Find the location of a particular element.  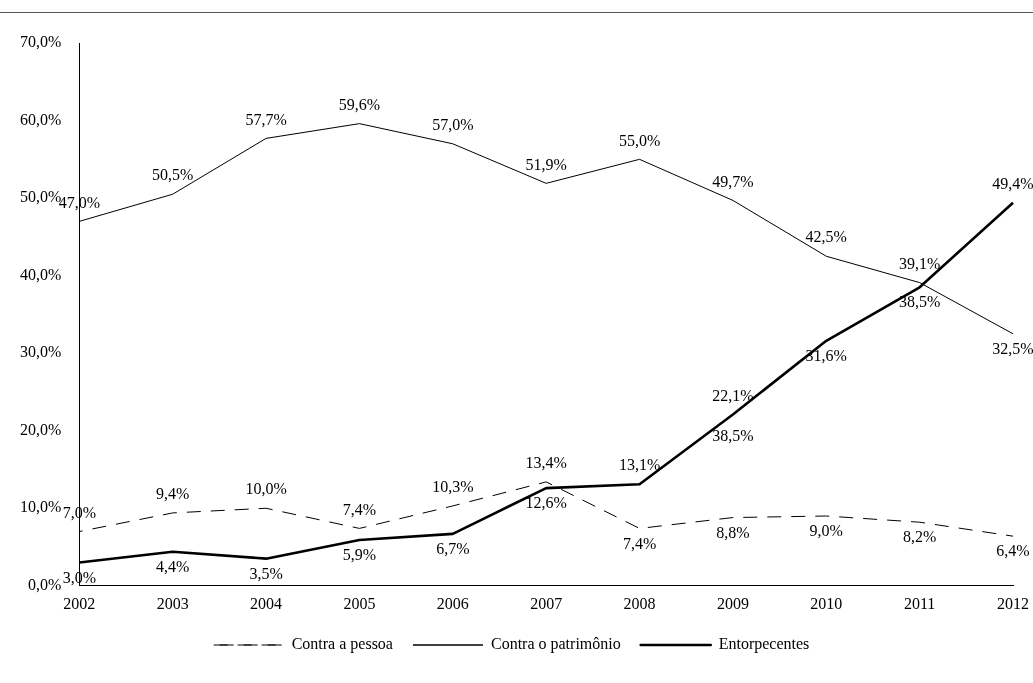

data-label: 8,2% is located at coordinates (919, 537).